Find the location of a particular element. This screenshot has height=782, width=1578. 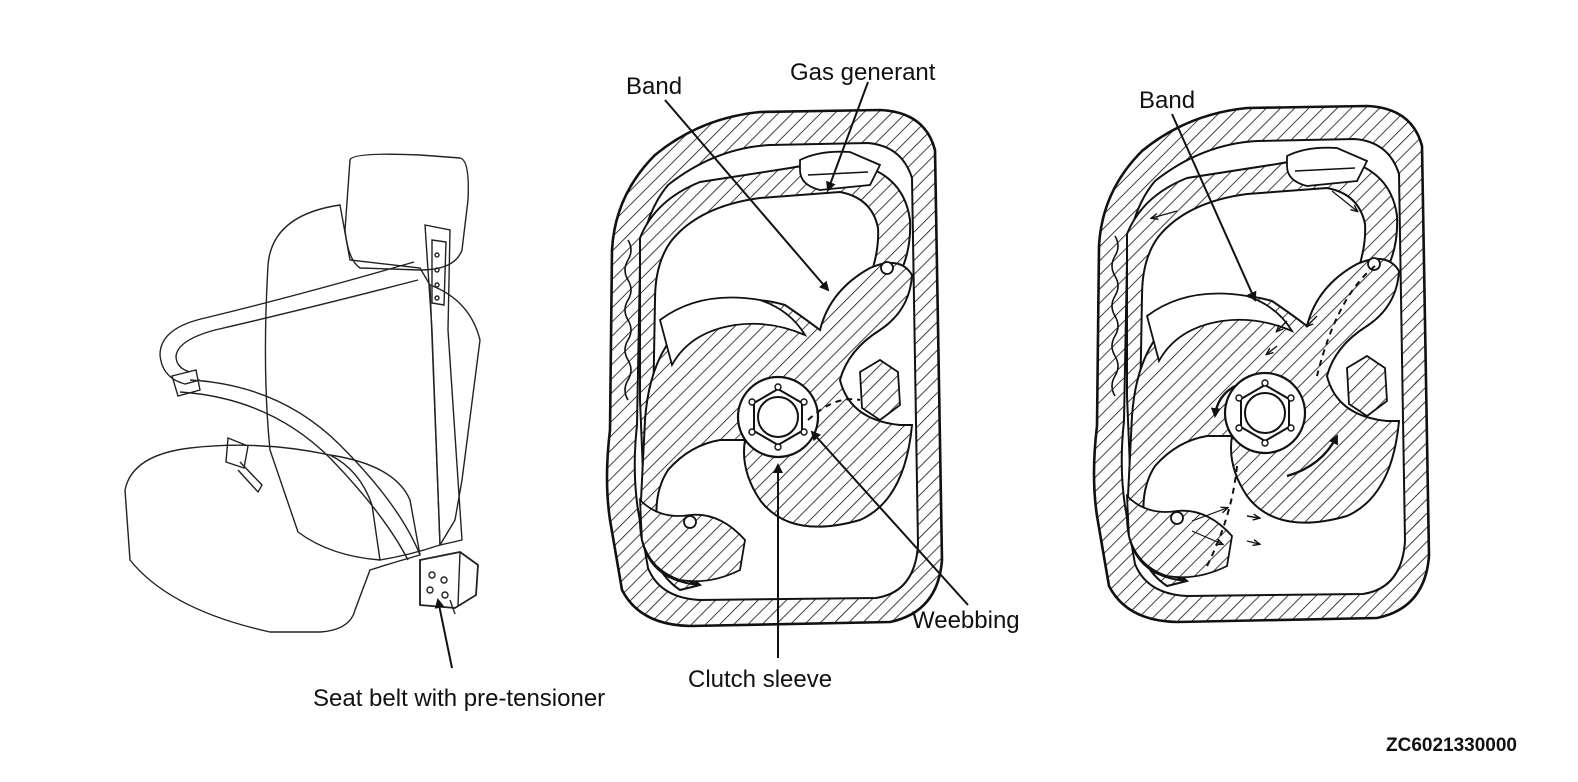

leader-weebbing is located at coordinates (889, 518).